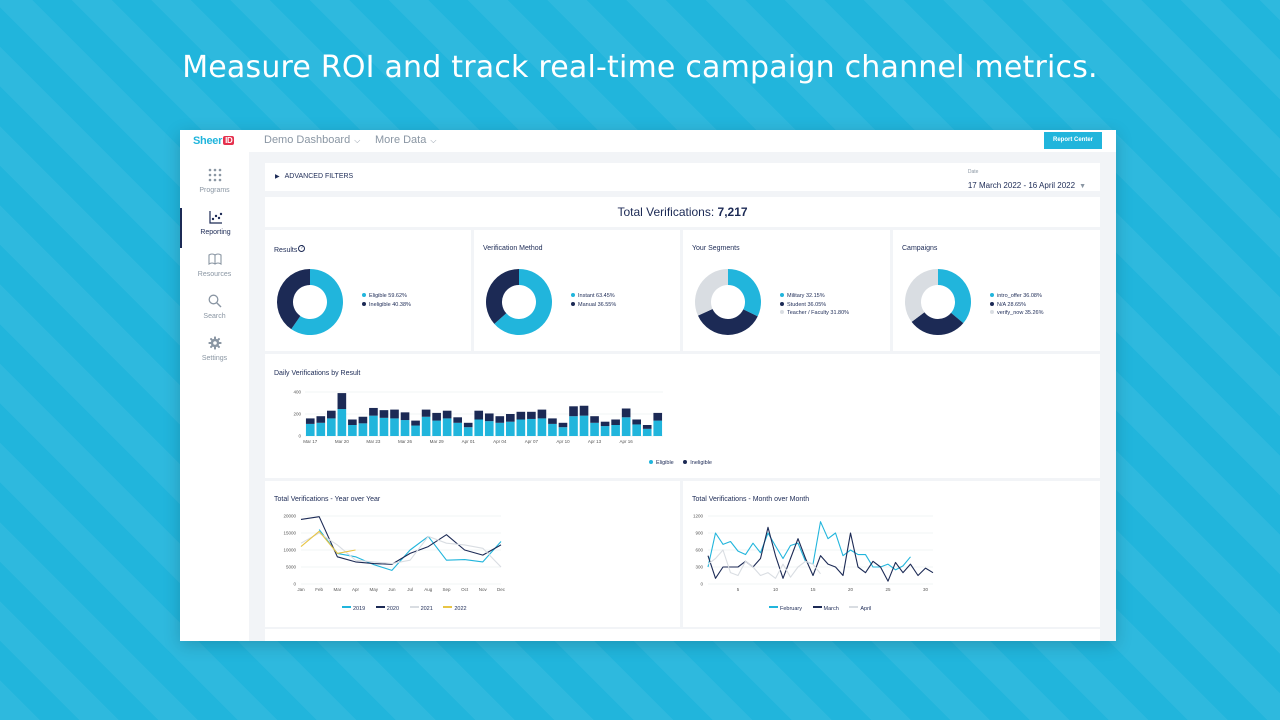  I want to click on legend-item: Eligible 59.62%, so click(386, 297).